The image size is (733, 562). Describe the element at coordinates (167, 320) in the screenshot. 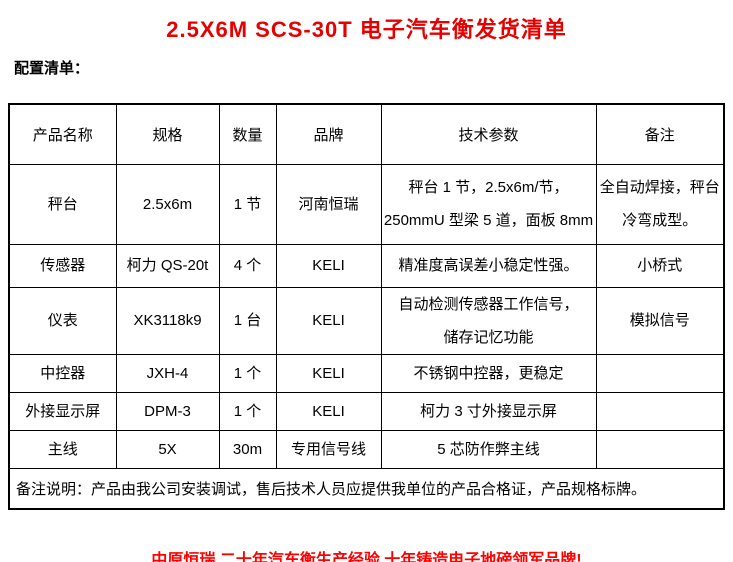

I see `cell-spec: XK3118k9` at that location.